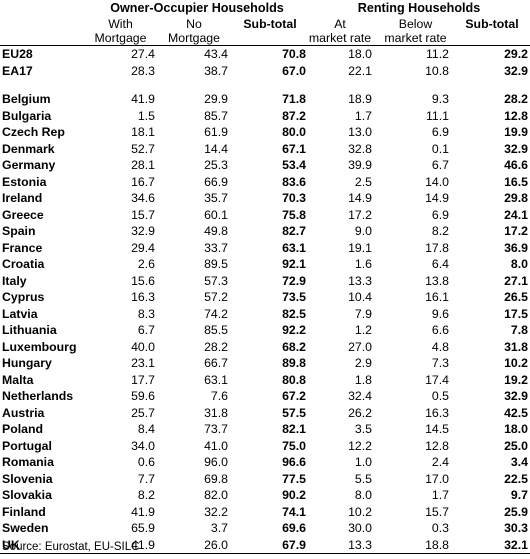 The height and width of the screenshot is (559, 530). What do you see at coordinates (197, 8) in the screenshot?
I see `owner-occupier-group-header: Owner-Occupier Households` at bounding box center [197, 8].